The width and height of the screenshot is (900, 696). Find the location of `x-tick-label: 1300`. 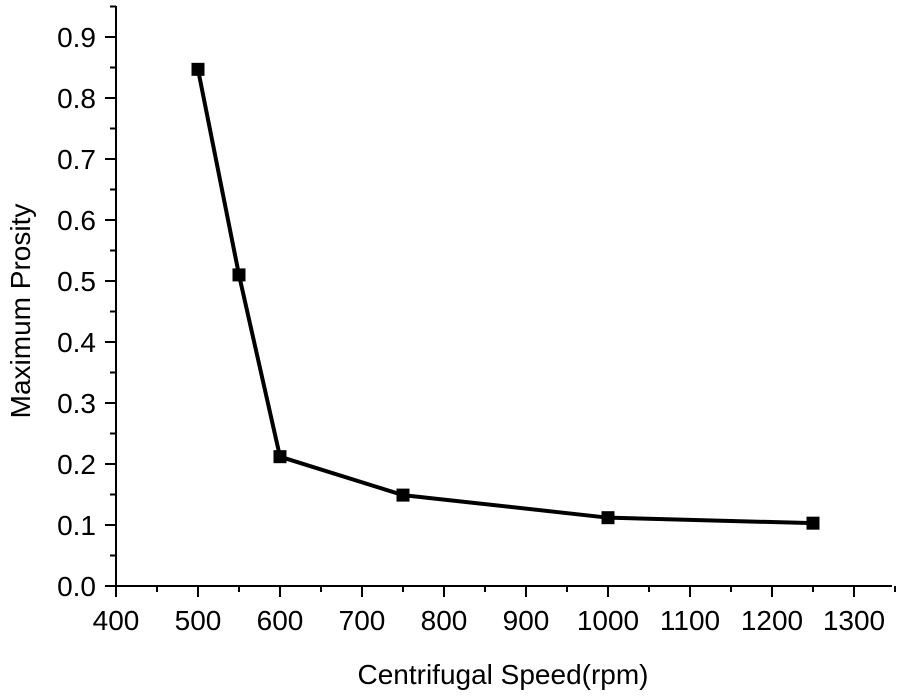

x-tick-label: 1300 is located at coordinates (854, 620).